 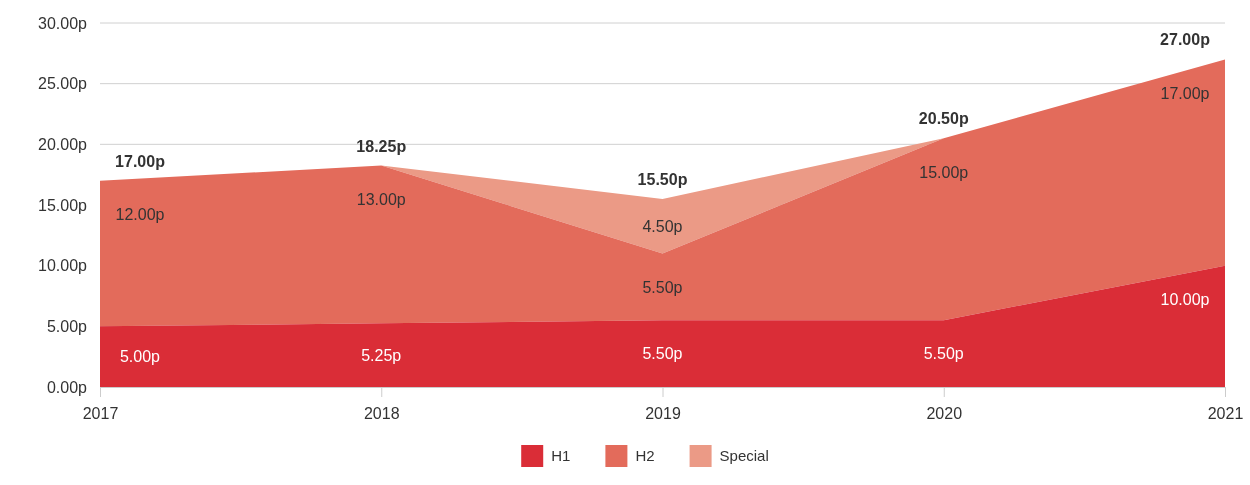 I want to click on legend-label: H1, so click(x=561, y=456).